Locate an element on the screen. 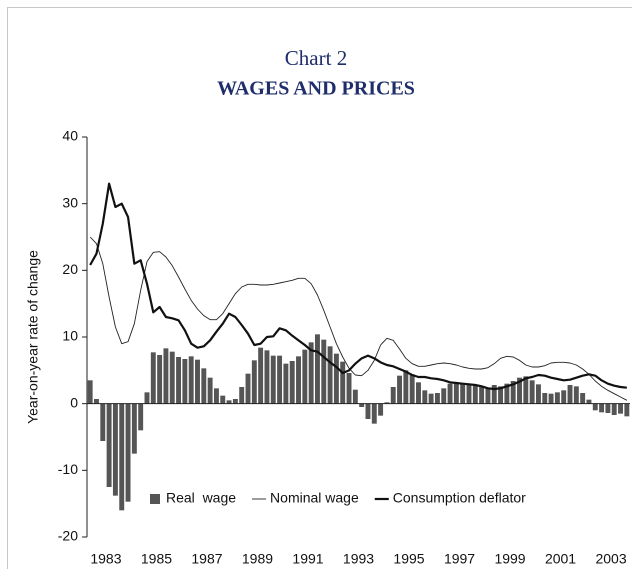 The image size is (632, 569). chart-title: Chart 2 is located at coordinates (316, 58).